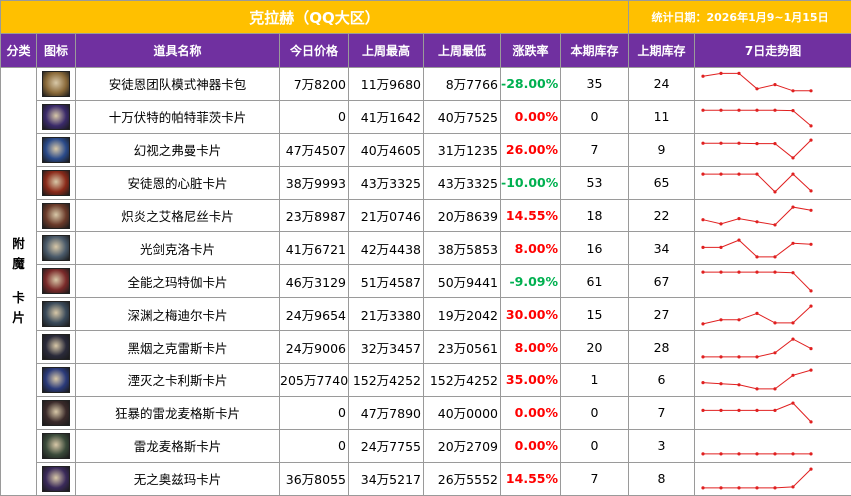 This screenshot has width=851, height=496. What do you see at coordinates (662, 412) in the screenshot?
I see `last-stock: 7` at bounding box center [662, 412].